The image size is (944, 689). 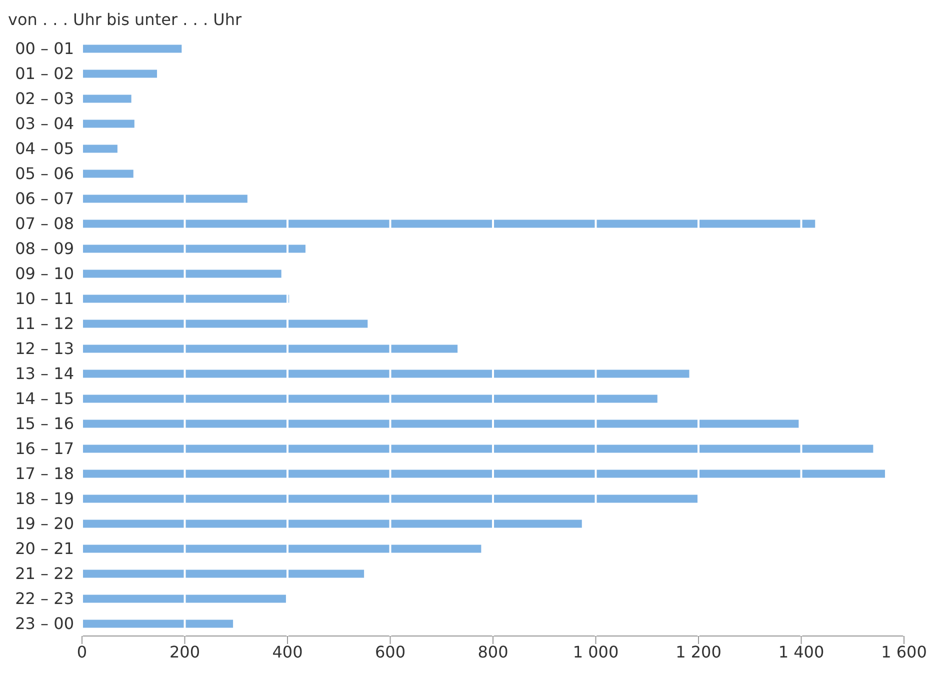 What do you see at coordinates (44, 424) in the screenshot?
I see `y-tick-label: 15 – 16` at bounding box center [44, 424].